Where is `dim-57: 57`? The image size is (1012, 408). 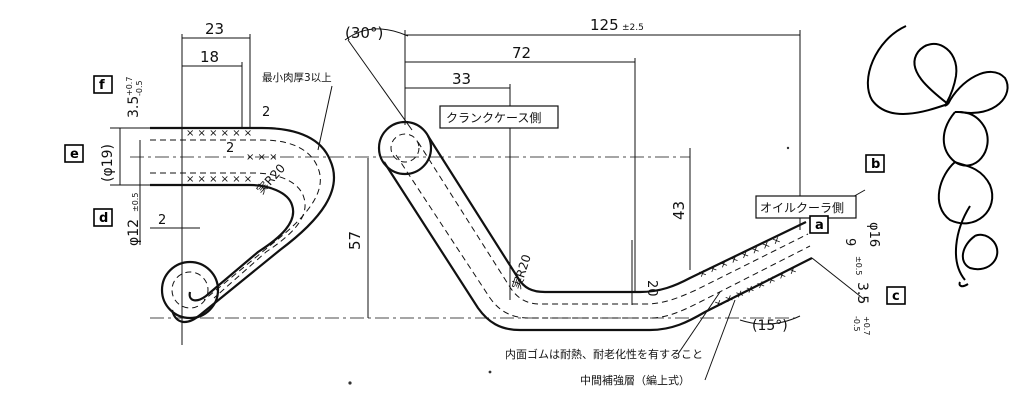 dim-57: 57 is located at coordinates (355, 240).